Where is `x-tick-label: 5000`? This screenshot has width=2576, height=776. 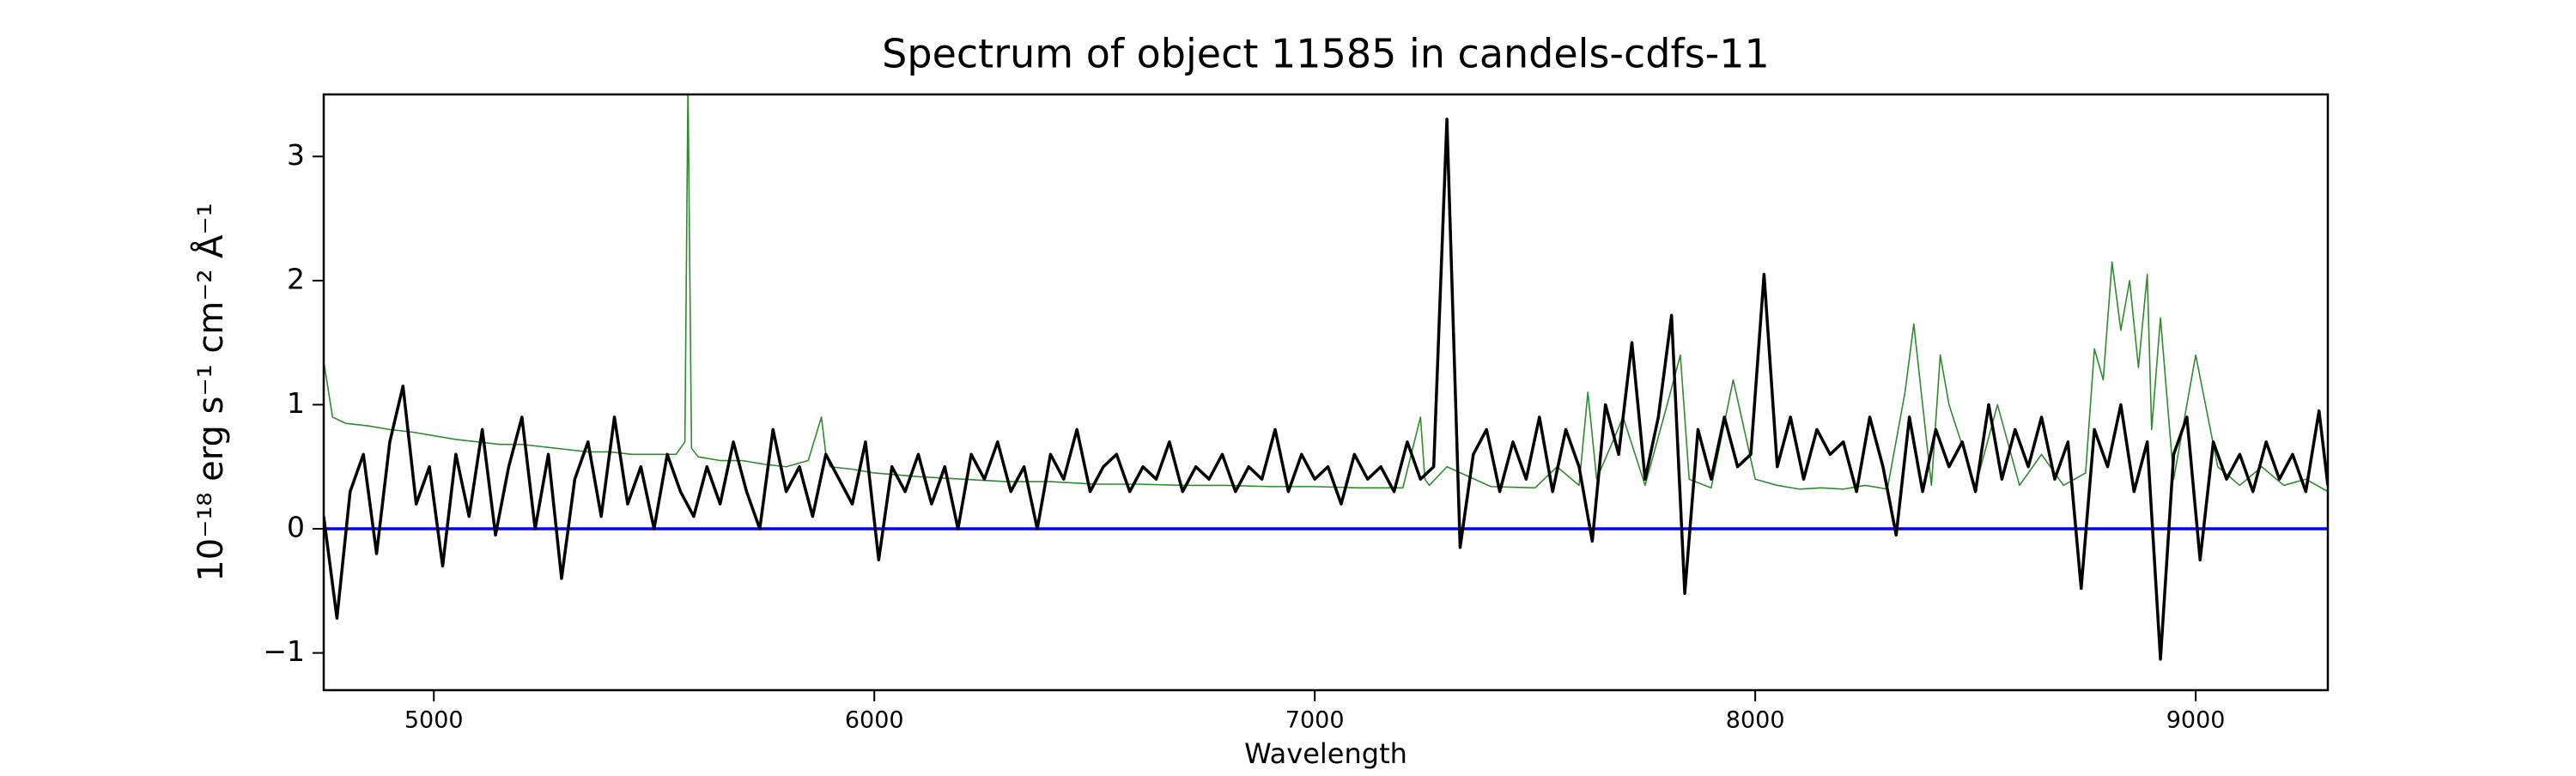
x-tick-label: 5000 is located at coordinates (434, 720).